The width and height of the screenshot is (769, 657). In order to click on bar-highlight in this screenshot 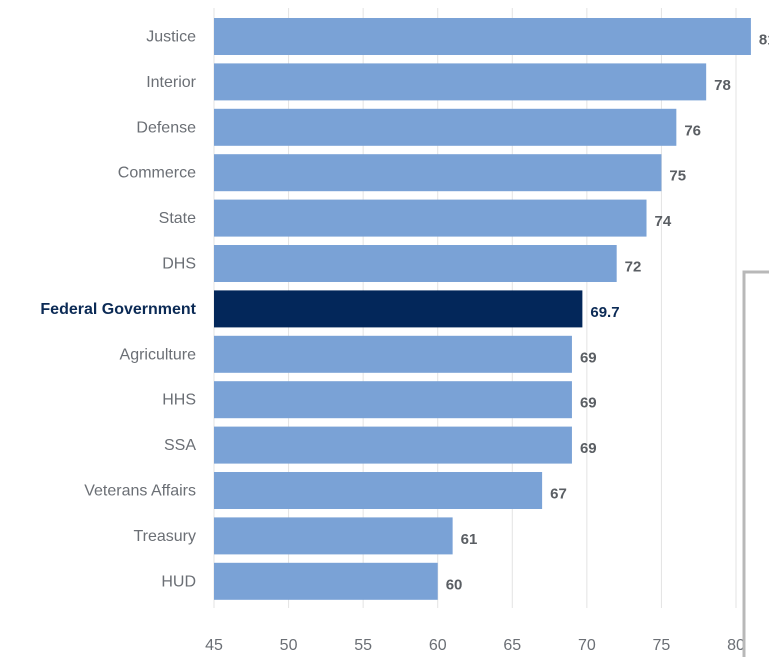, I will do `click(398, 309)`.